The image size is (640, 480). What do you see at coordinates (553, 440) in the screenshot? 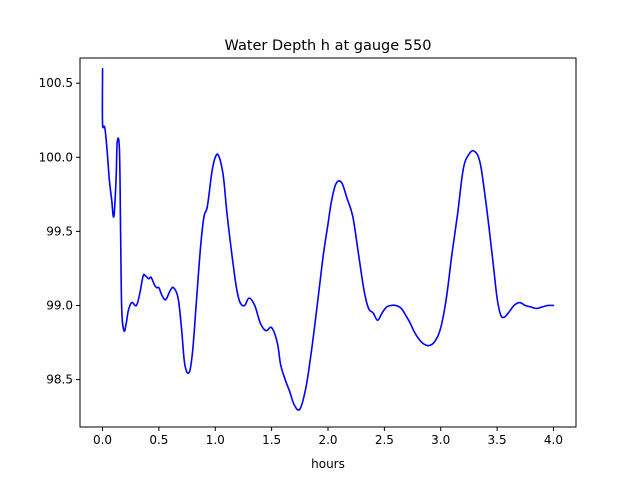
I see `x-tick-label: 4.0` at bounding box center [553, 440].